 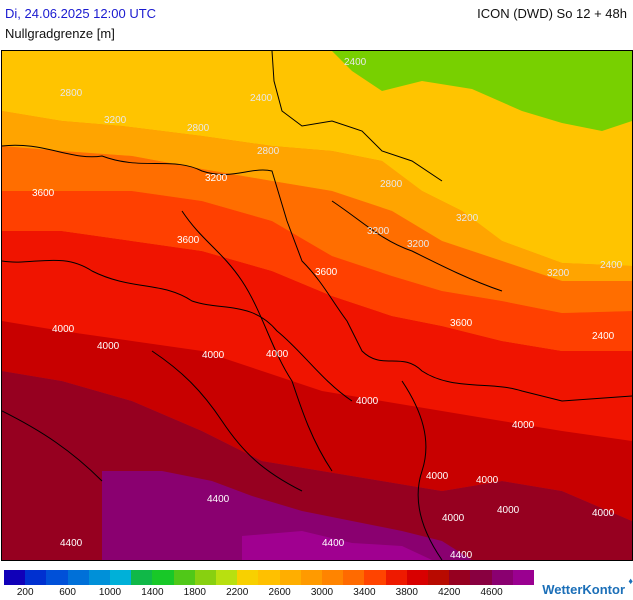 I want to click on legend-tick-label: 1800, so click(x=194, y=592).